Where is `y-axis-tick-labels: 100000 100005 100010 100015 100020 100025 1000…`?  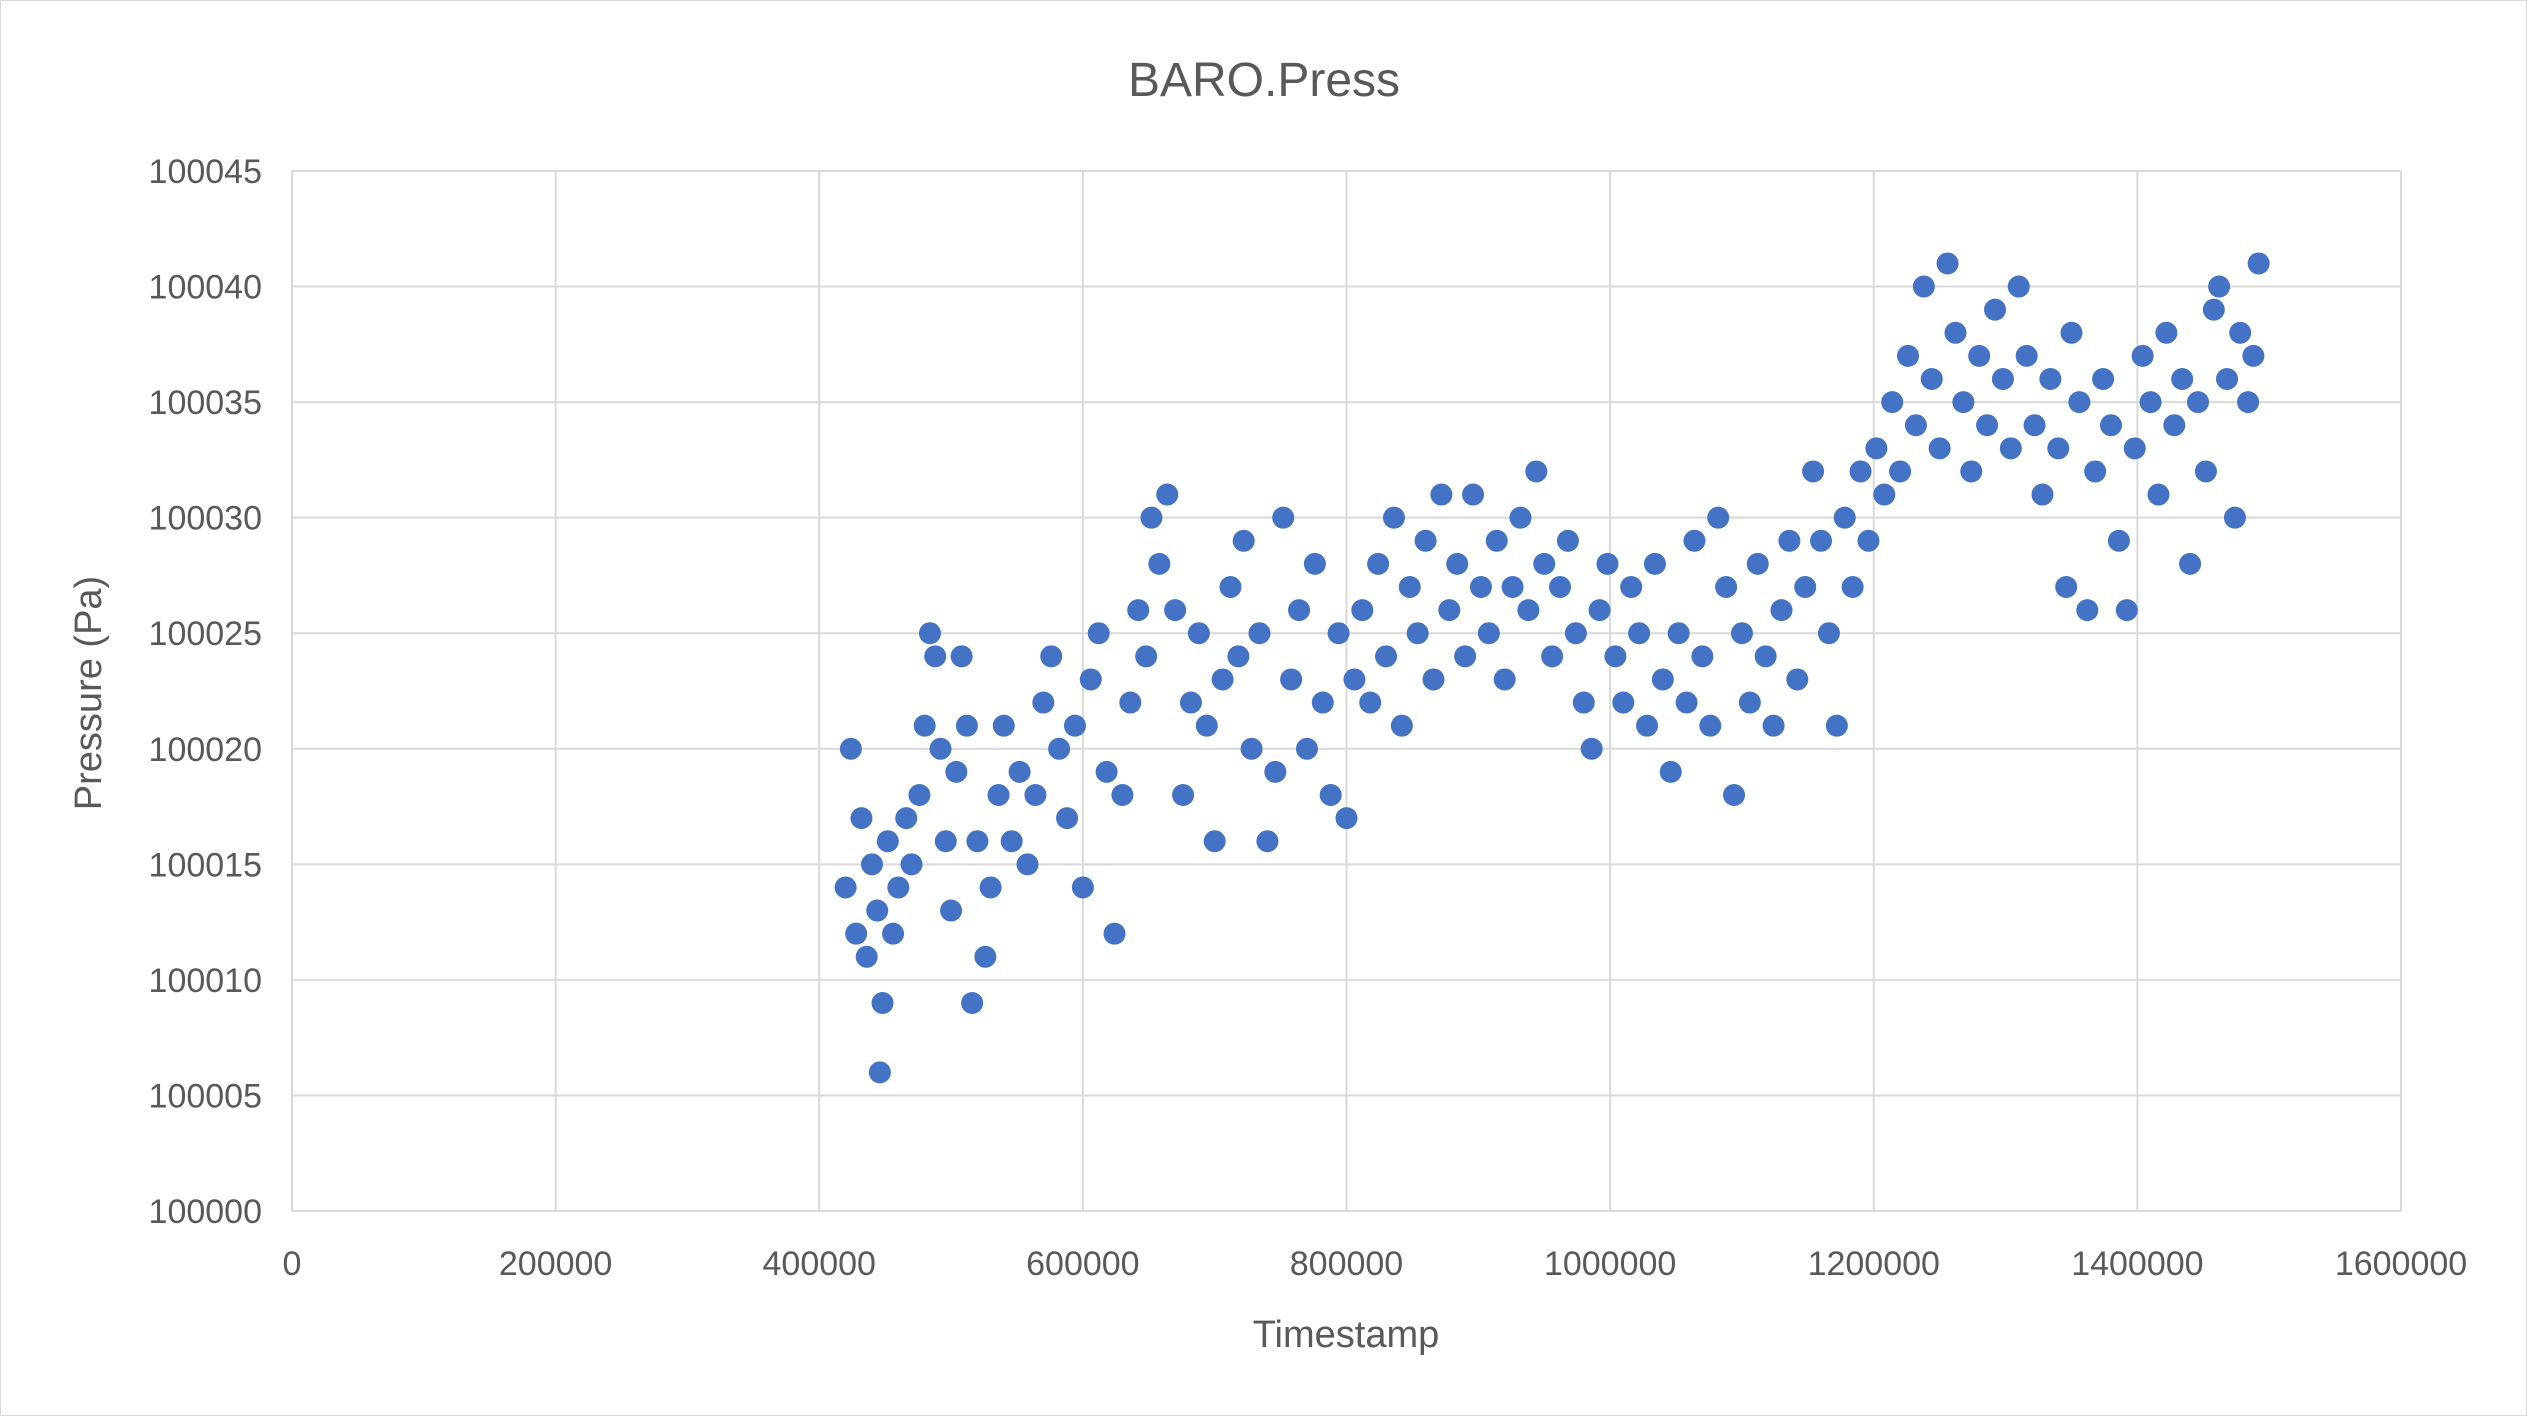 y-axis-tick-labels: 100000 100005 100010 100015 100020 100025 1000… is located at coordinates (205, 692).